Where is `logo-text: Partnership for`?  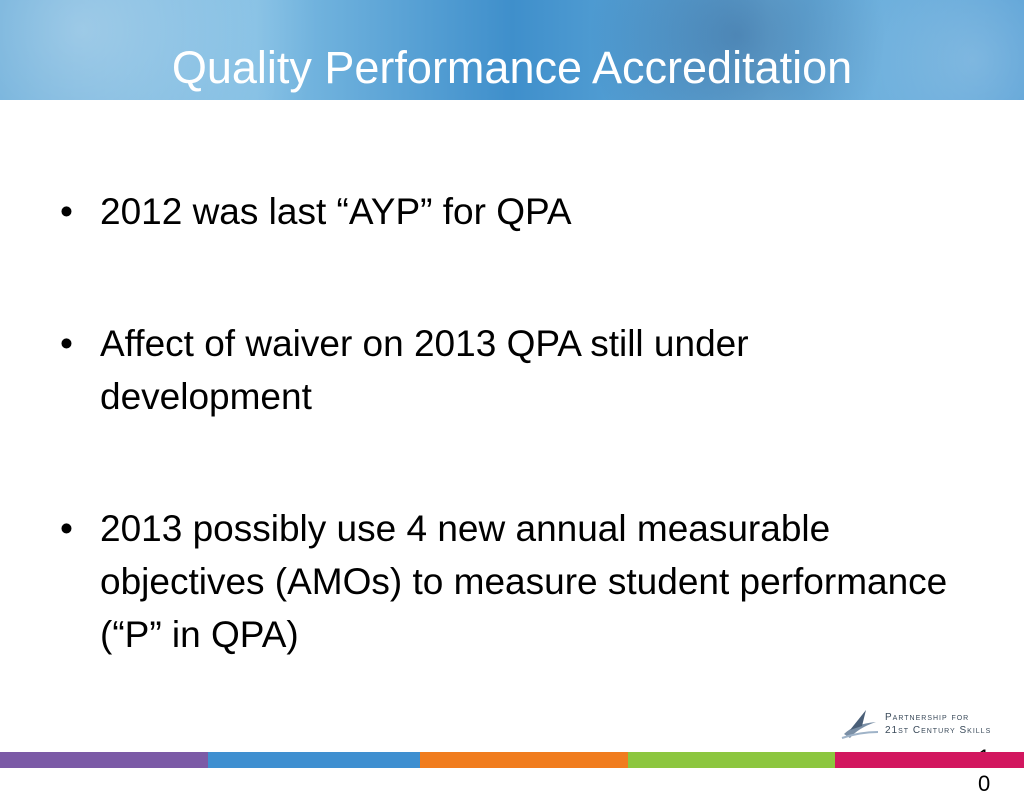 logo-text: Partnership for is located at coordinates (927, 717).